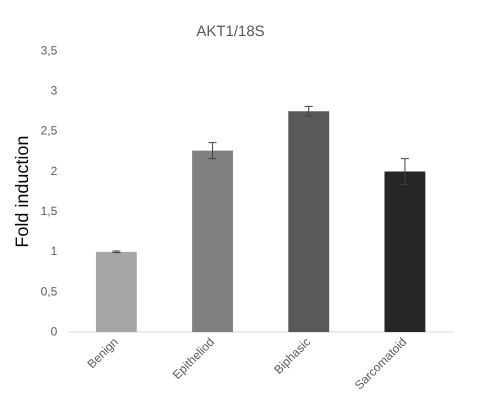 The width and height of the screenshot is (481, 404). I want to click on y-axis-title: Fold induction, so click(22, 192).